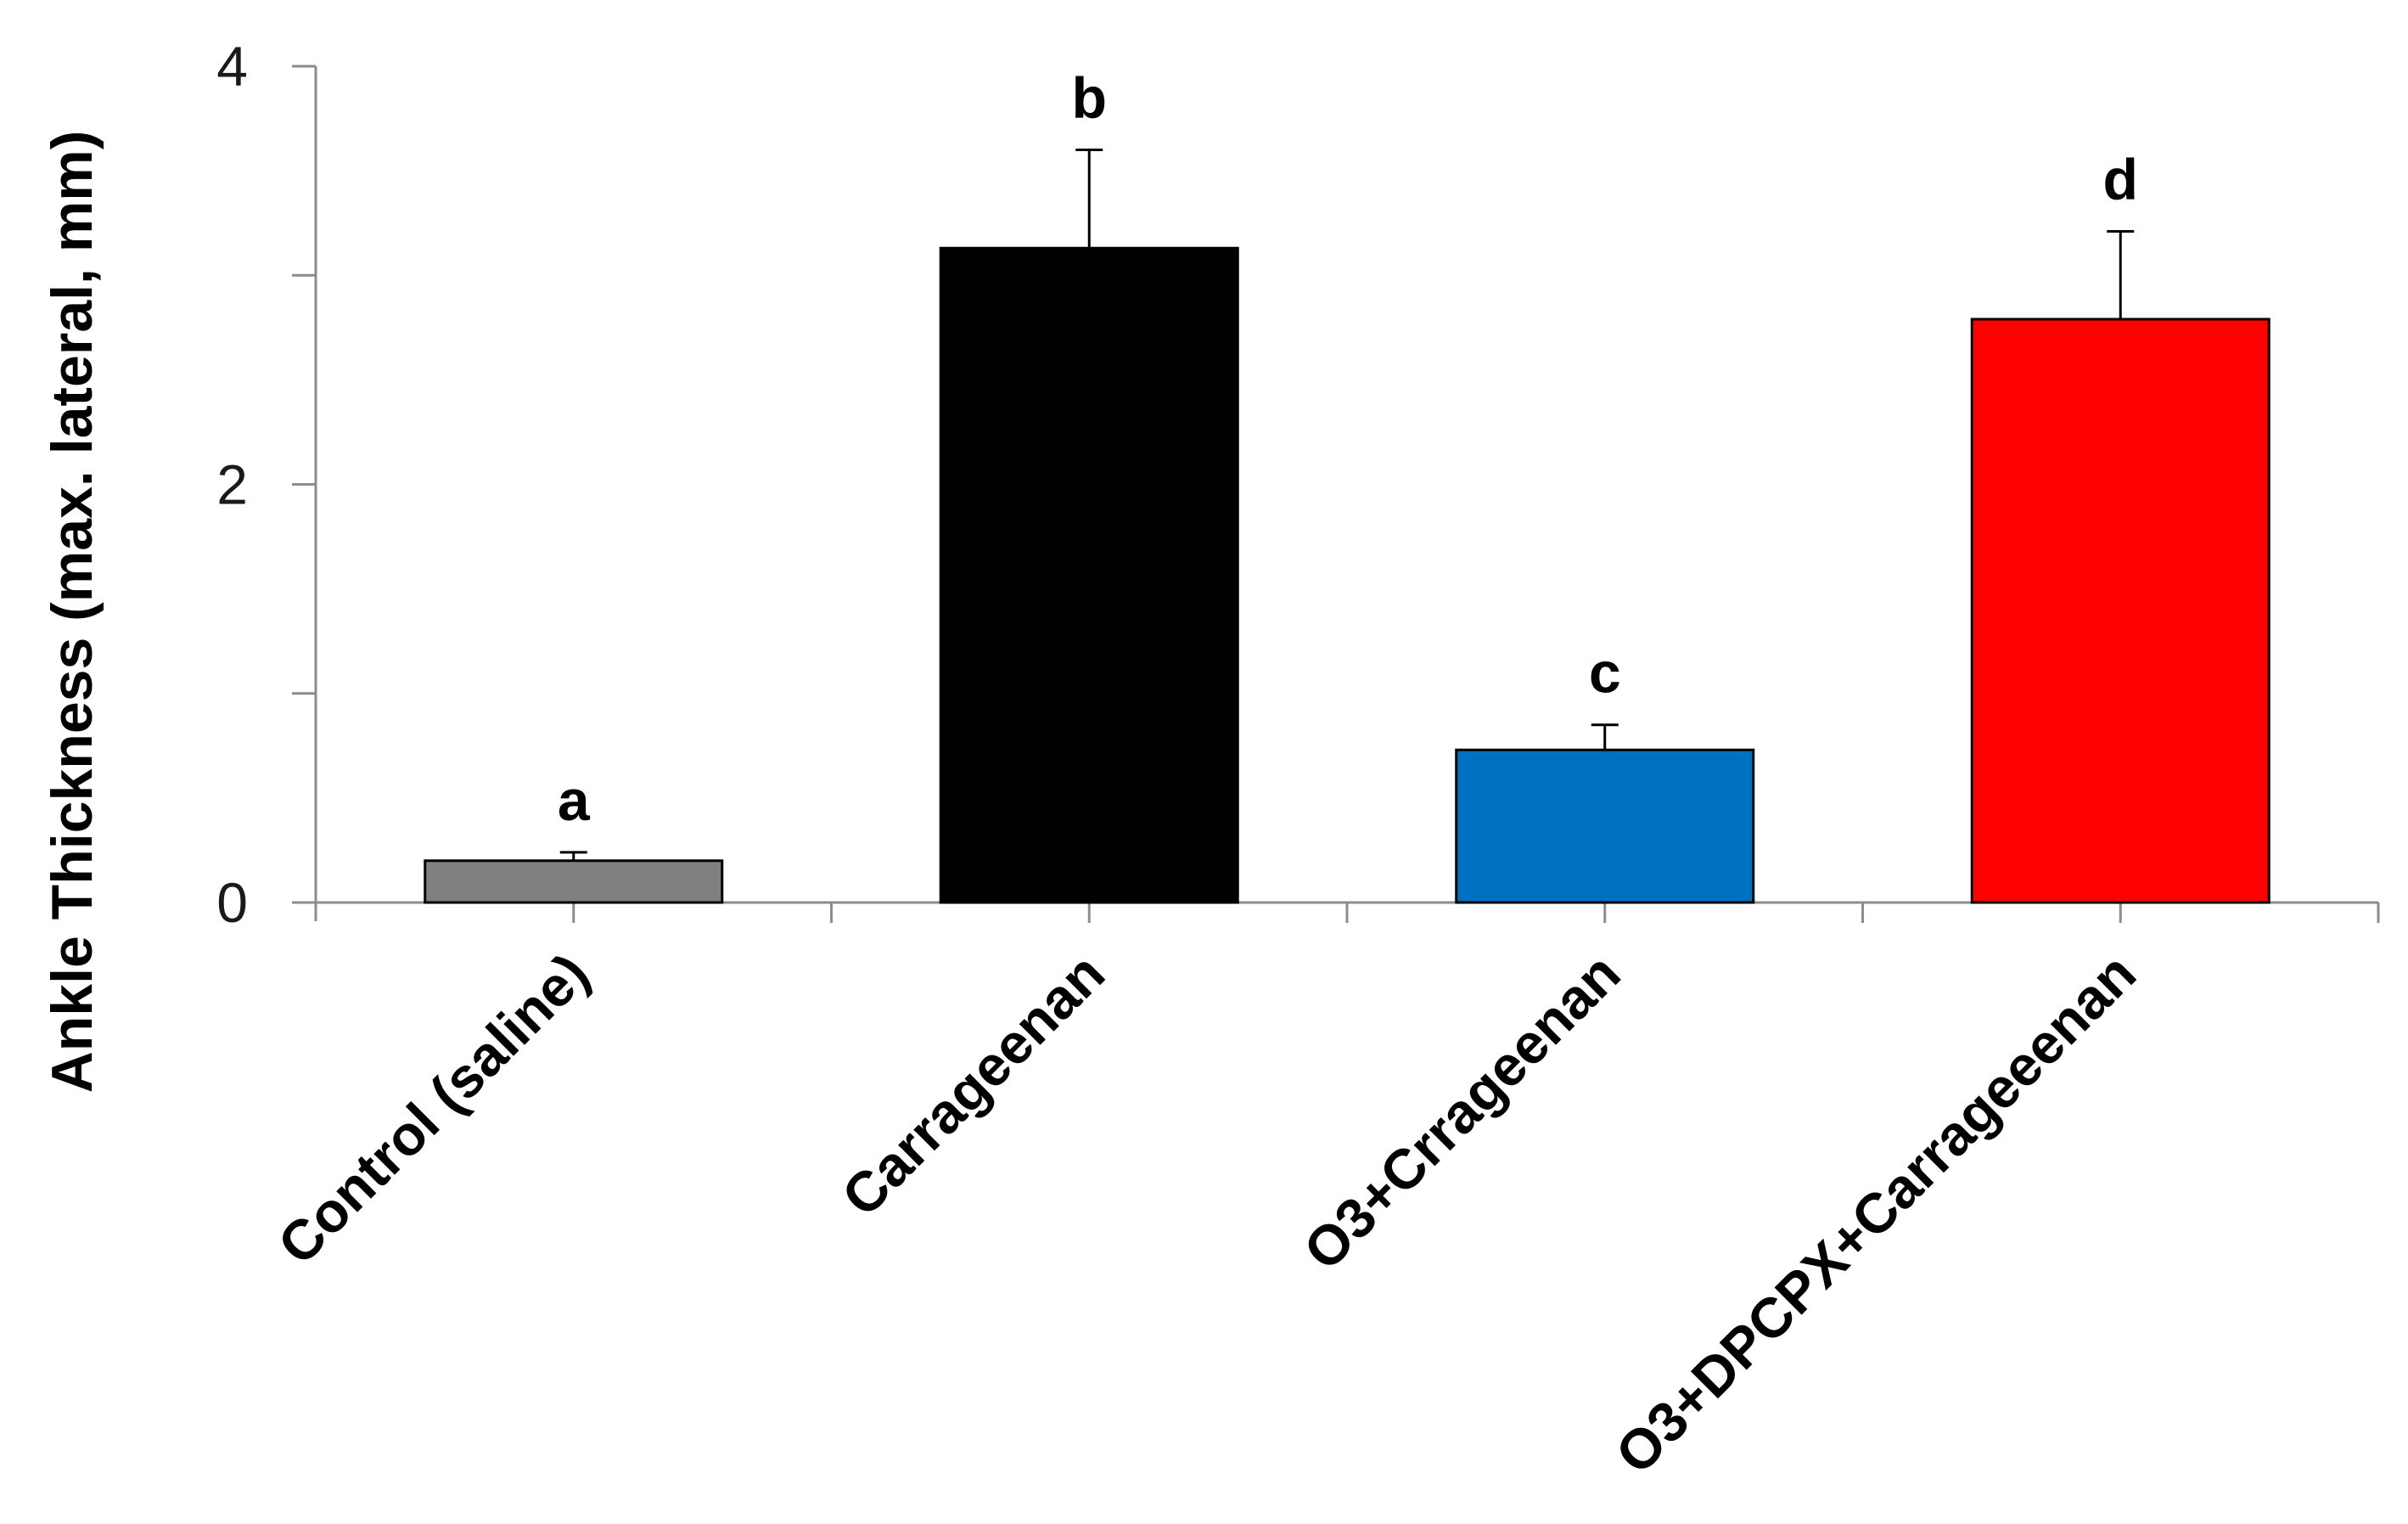 This screenshot has height=1524, width=2408. What do you see at coordinates (574, 800) in the screenshot?
I see `significance-label: a` at bounding box center [574, 800].